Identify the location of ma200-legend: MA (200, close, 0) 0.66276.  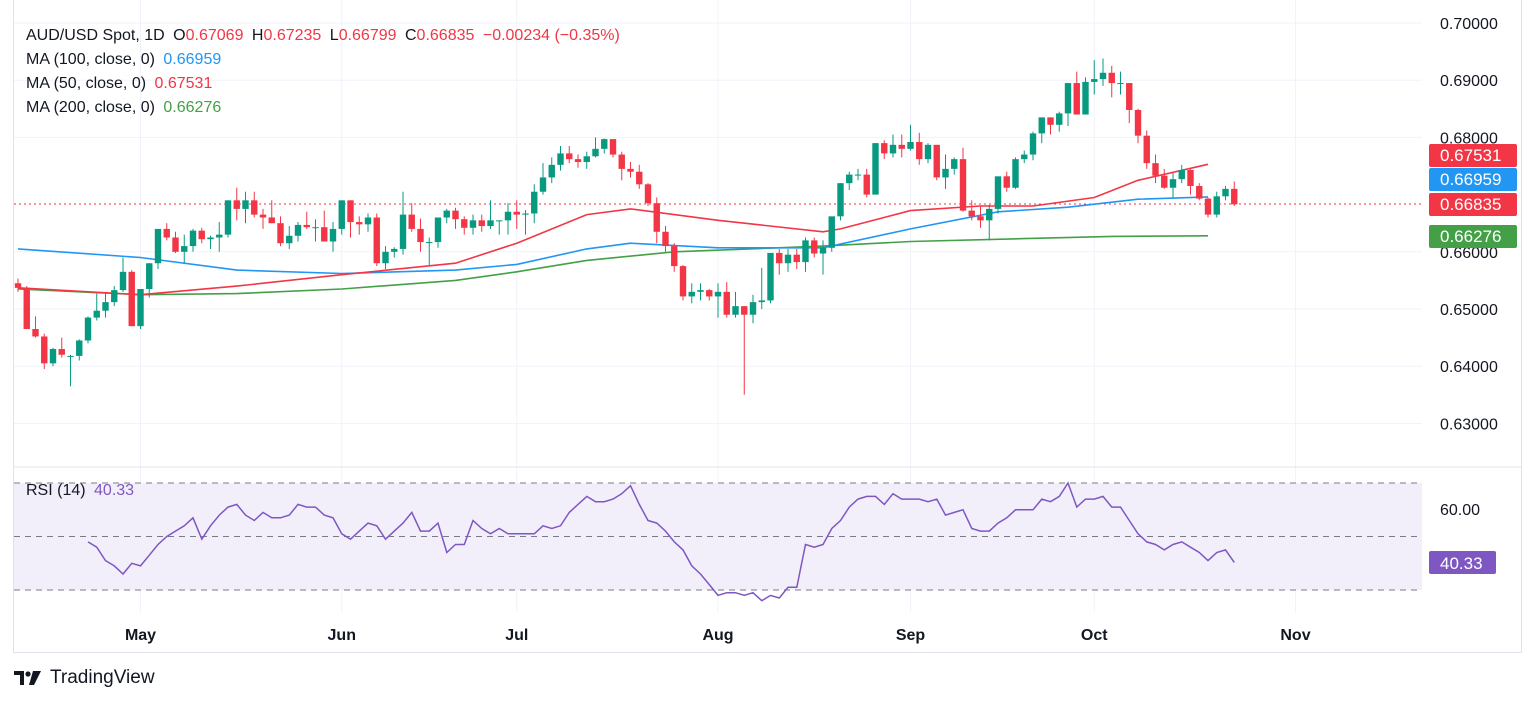
(125, 108).